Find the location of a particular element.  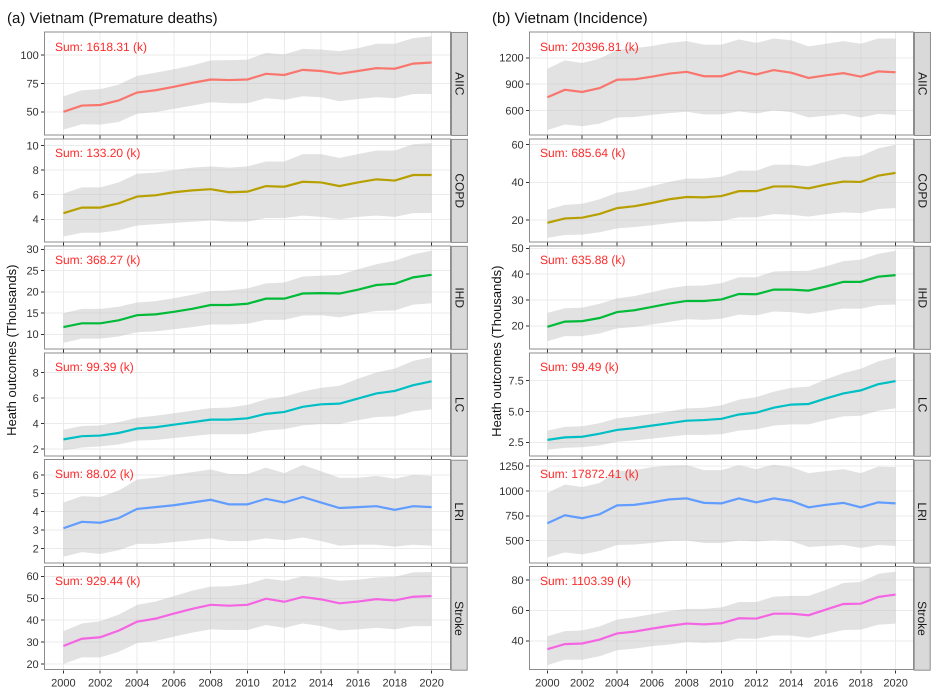

annotation: Sum: 17872.41 (k) is located at coordinates (589, 474).